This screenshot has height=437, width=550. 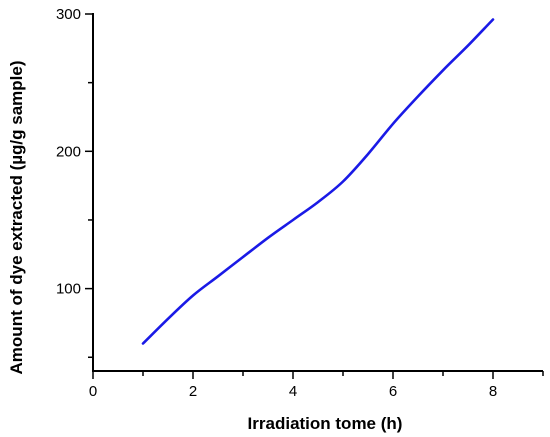 I want to click on y-ticks: 100 200 300, so click(x=74, y=182).